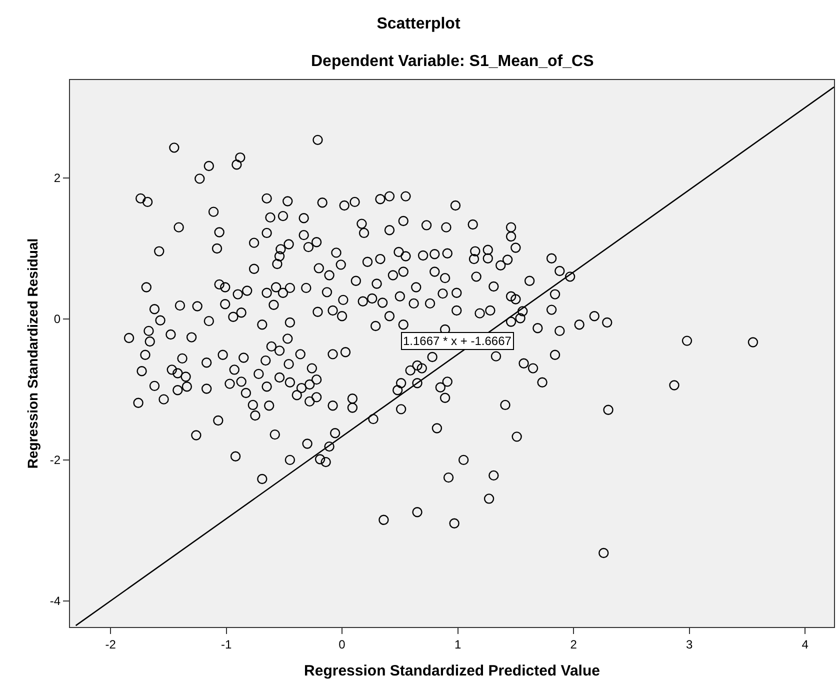 The width and height of the screenshot is (837, 690). What do you see at coordinates (689, 645) in the screenshot?
I see `x-tick-label: 3` at bounding box center [689, 645].